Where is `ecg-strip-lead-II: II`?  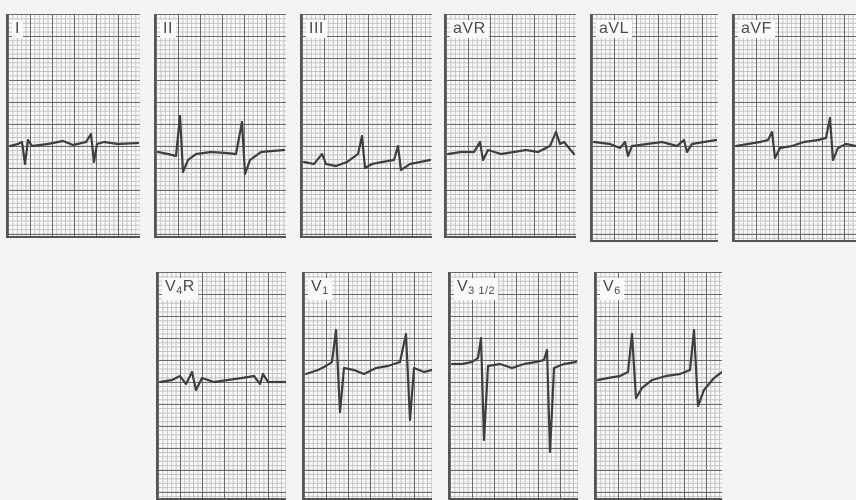 ecg-strip-lead-II: II is located at coordinates (220, 126).